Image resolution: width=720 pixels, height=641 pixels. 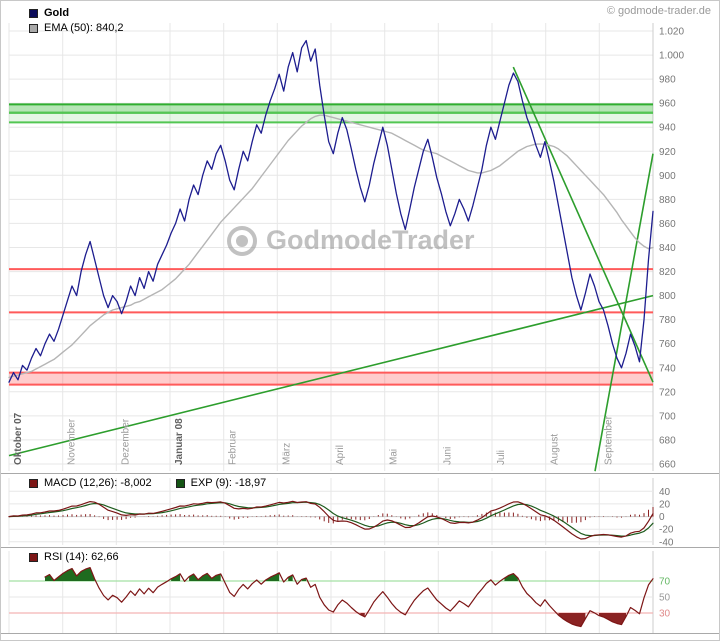 What do you see at coordinates (667, 440) in the screenshot?
I see `y-axis-tick-label: 680` at bounding box center [667, 440].